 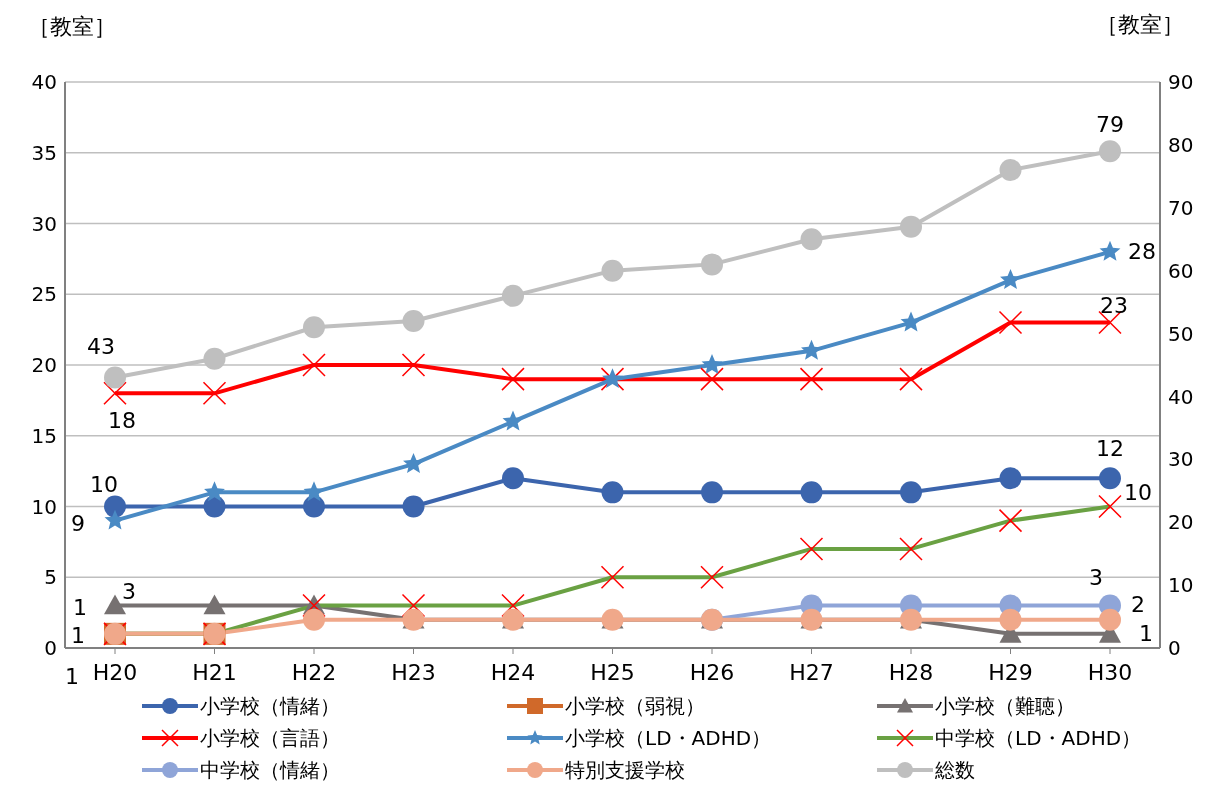 I want to click on y2-tick-label: 80, so click(x=1181, y=144).